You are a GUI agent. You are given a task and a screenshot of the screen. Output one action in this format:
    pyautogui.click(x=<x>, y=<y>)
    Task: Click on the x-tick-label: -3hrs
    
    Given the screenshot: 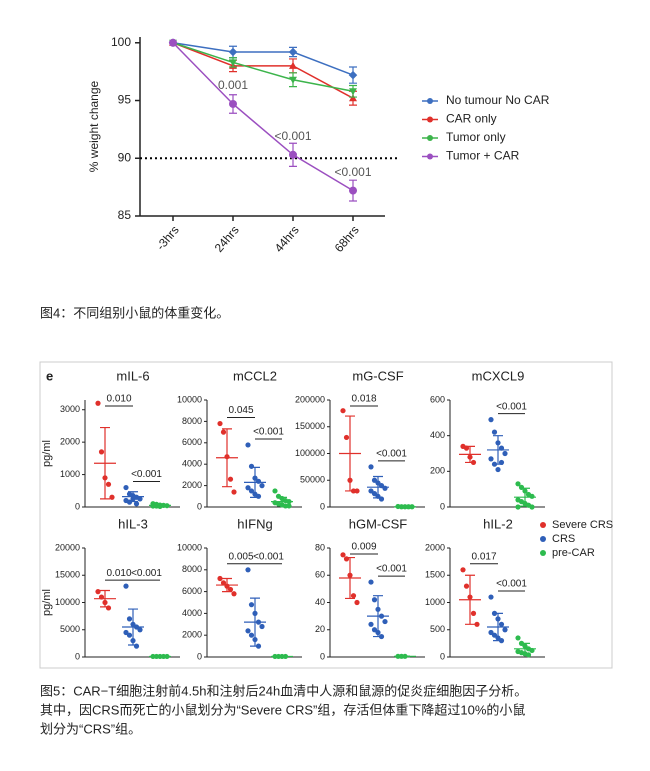 What is the action you would take?
    pyautogui.click(x=167, y=238)
    